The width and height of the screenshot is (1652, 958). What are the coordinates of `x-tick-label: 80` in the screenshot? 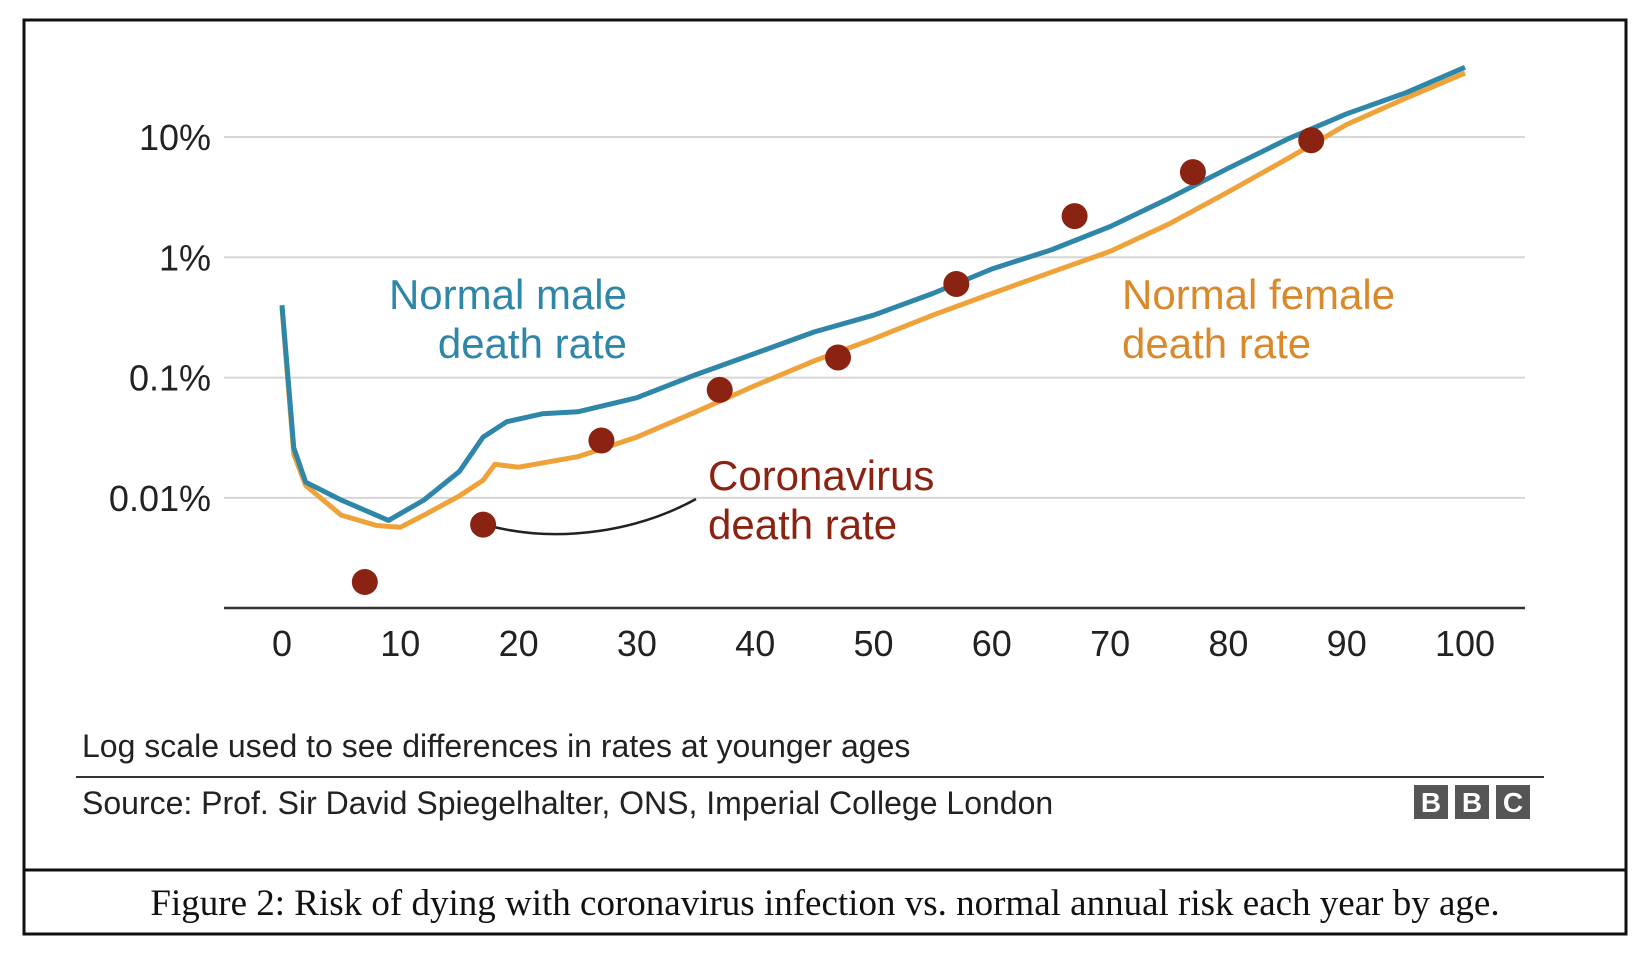 It's located at (1228, 643).